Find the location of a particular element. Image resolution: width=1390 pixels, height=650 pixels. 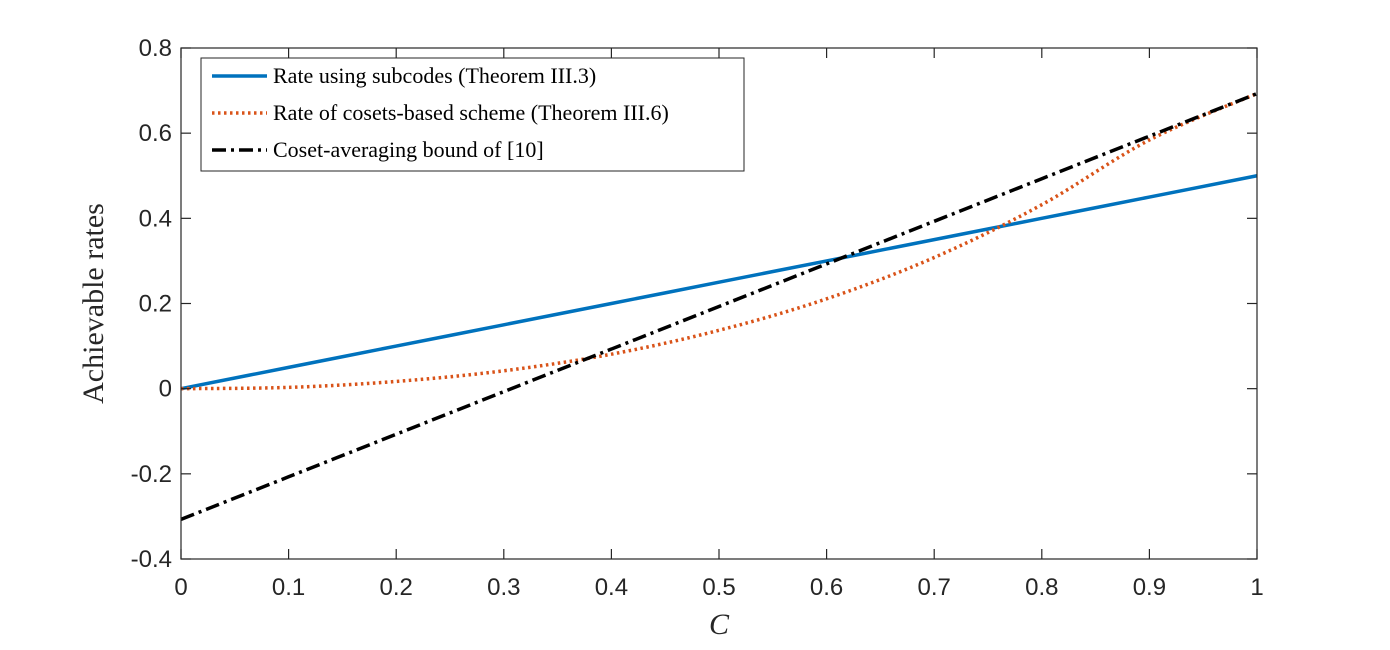

y-tick-label: 0.8 is located at coordinates (155, 48).